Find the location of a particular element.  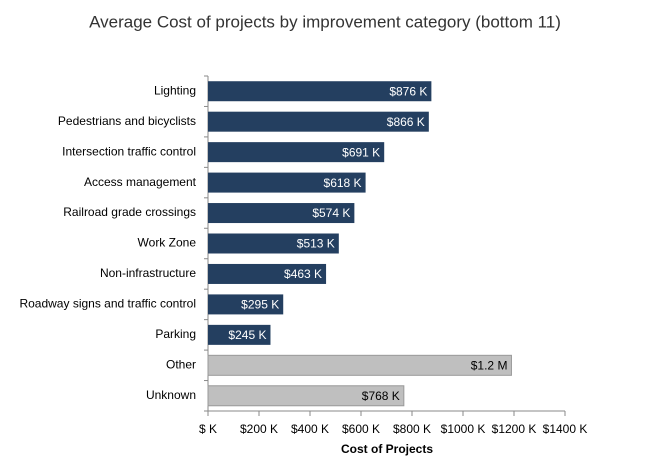

y-tick-label: Lighting is located at coordinates (175, 90).